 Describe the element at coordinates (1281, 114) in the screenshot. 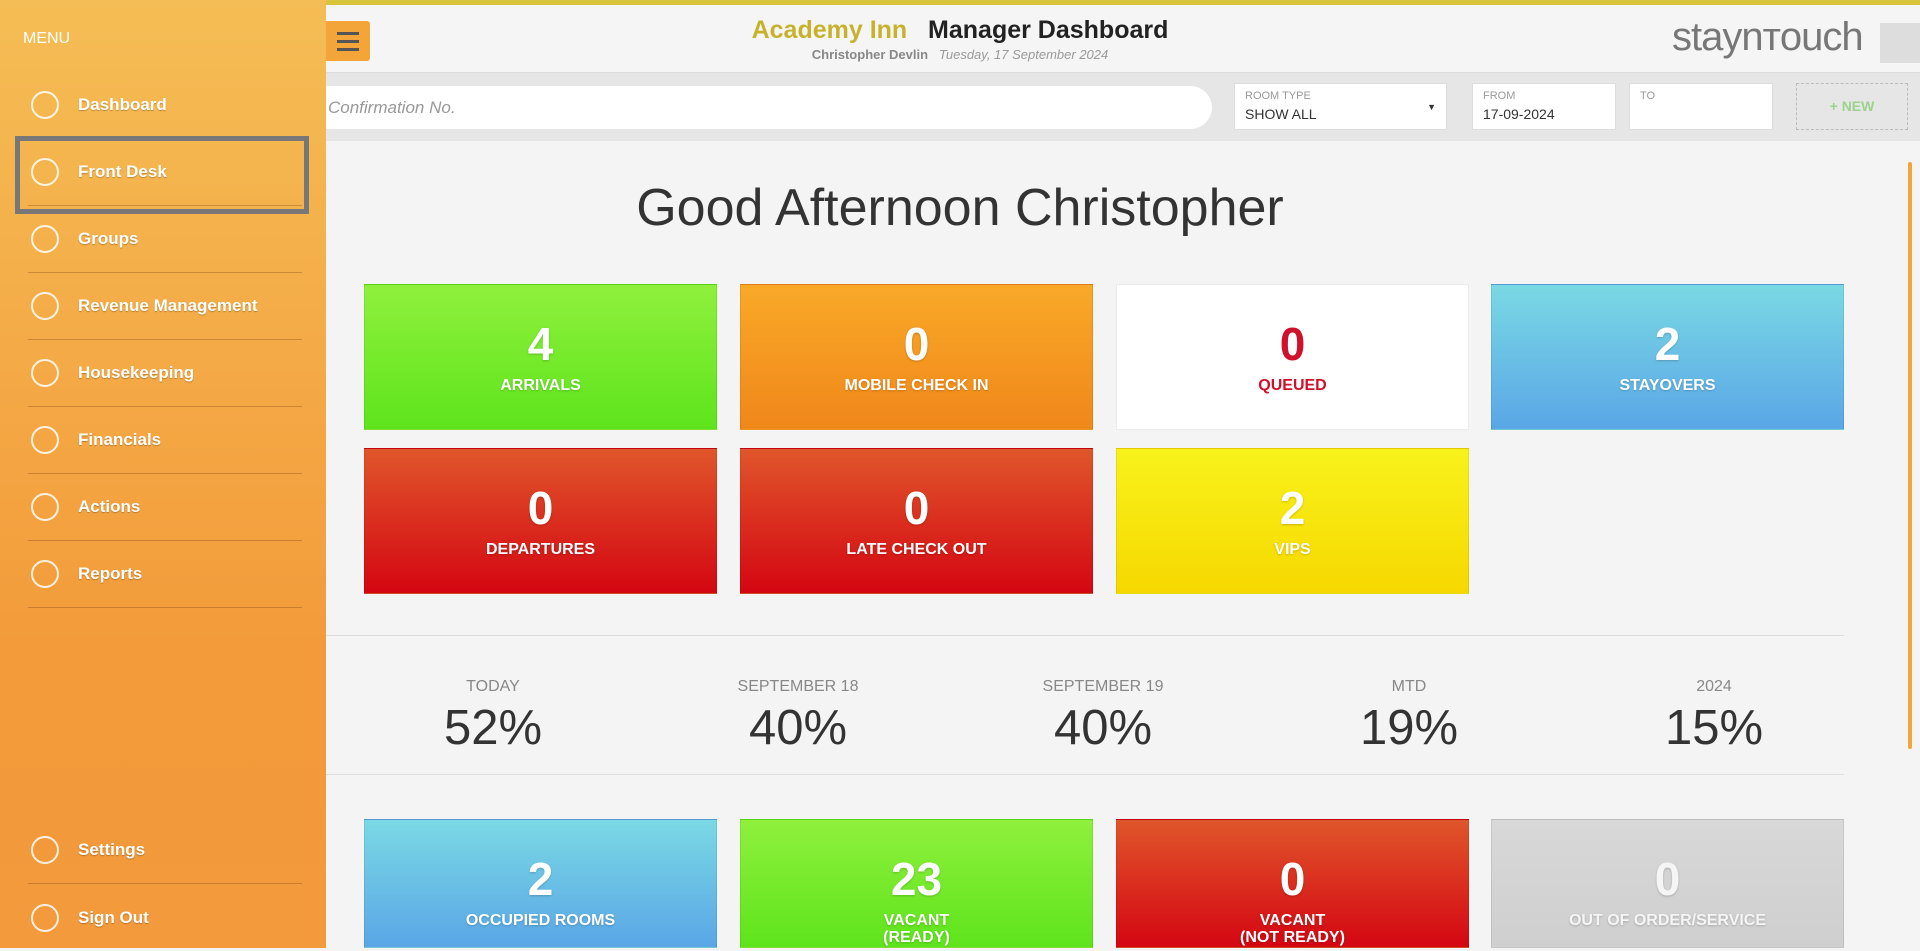

I see `room-type-value: SHOW ALL` at that location.